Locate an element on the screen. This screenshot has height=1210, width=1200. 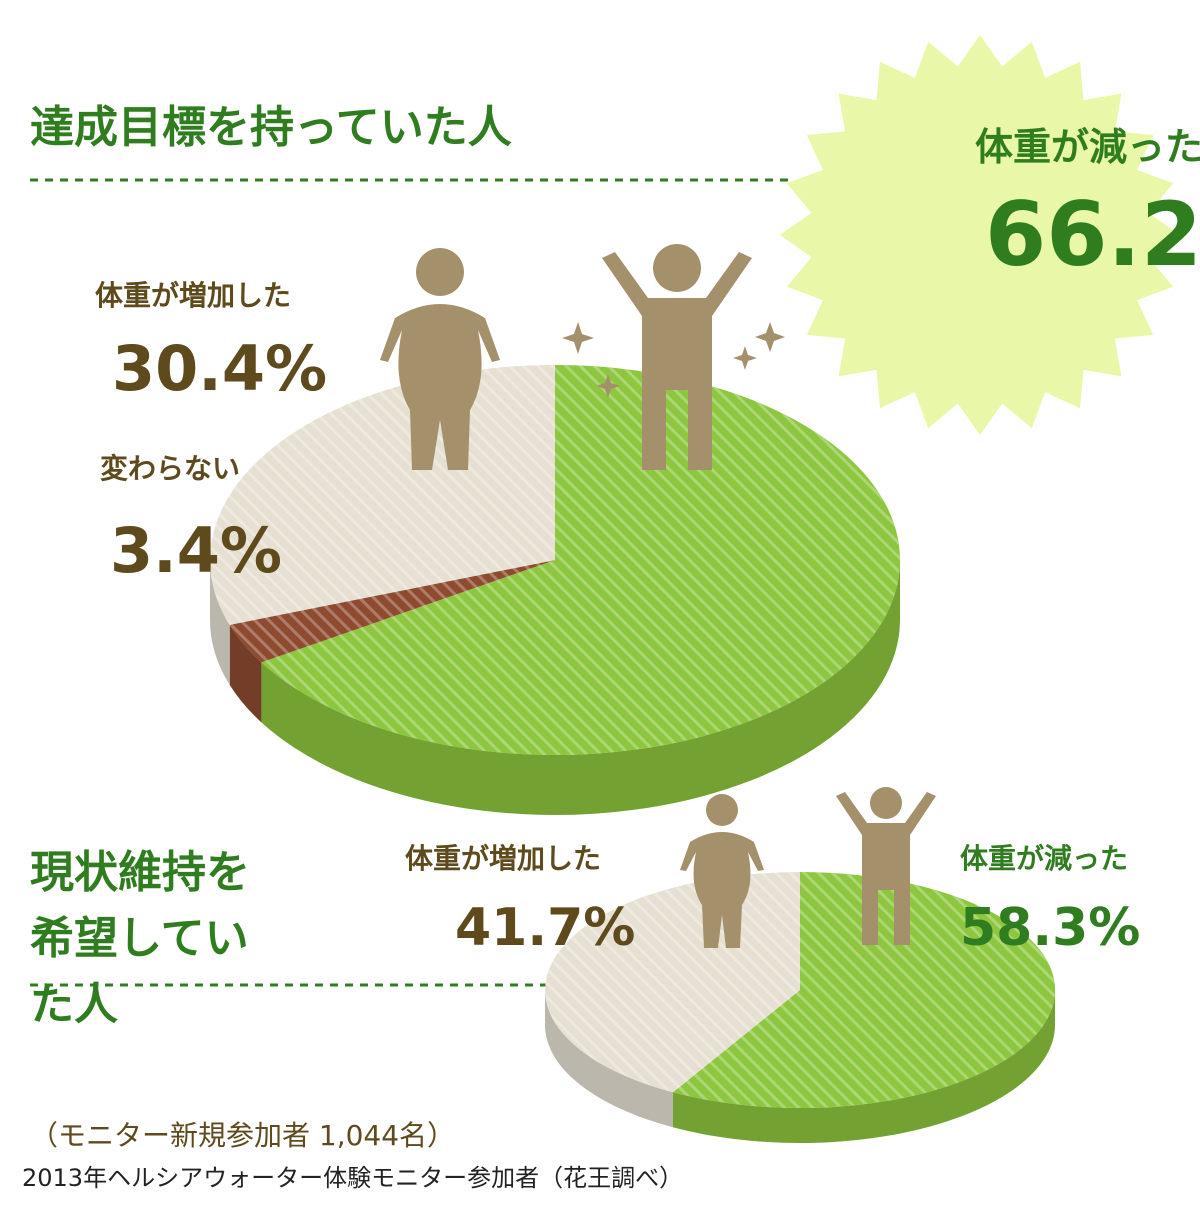
figure-heavy is located at coordinates (440, 359).